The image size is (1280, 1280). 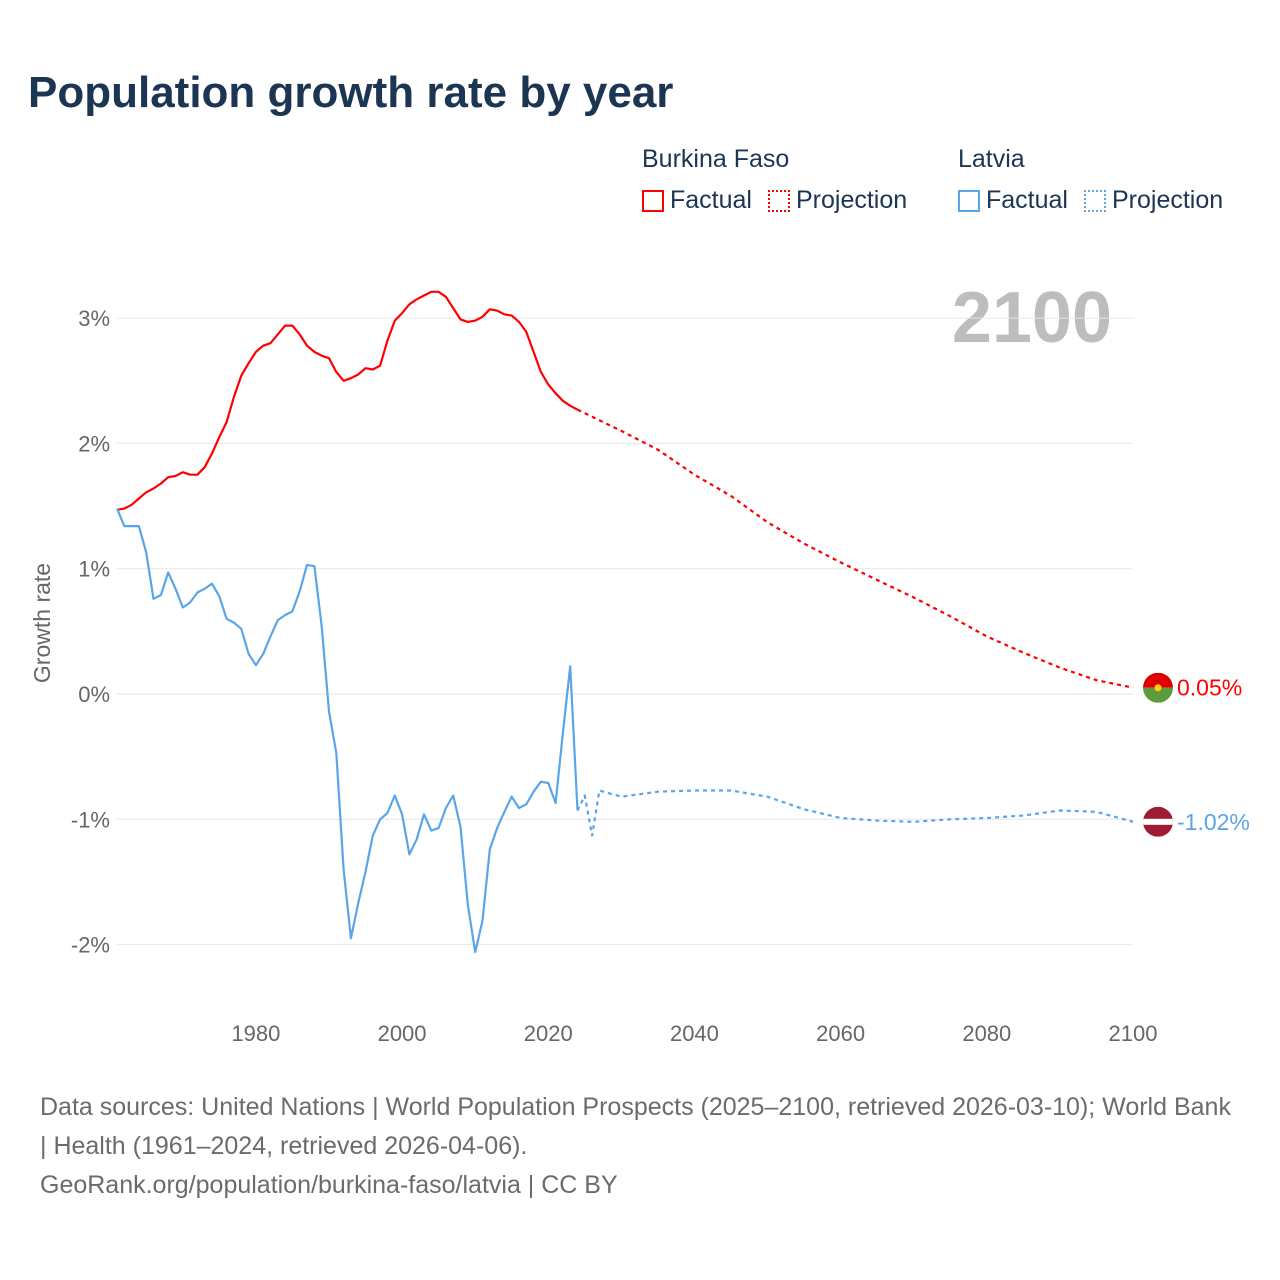 I want to click on legend-latvia: Latvia Factual Projection, so click(x=1090, y=180).